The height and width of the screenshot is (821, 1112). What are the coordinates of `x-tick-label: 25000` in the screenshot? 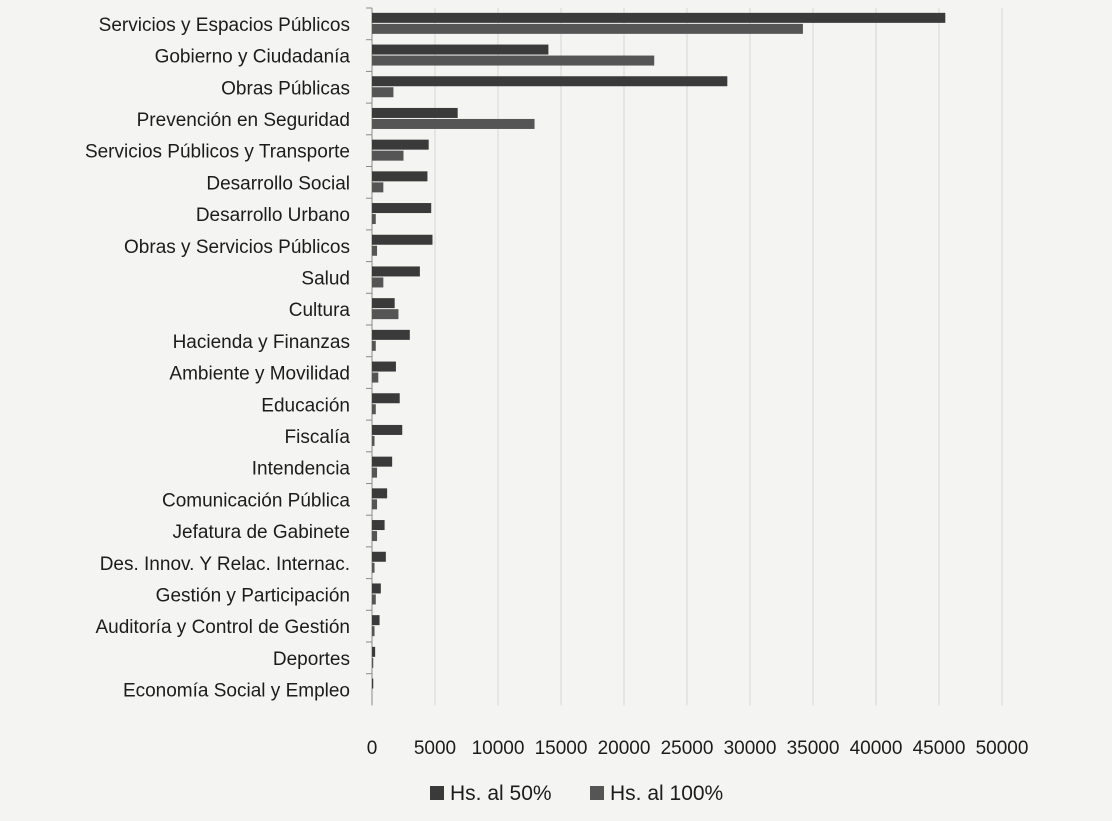 It's located at (687, 748).